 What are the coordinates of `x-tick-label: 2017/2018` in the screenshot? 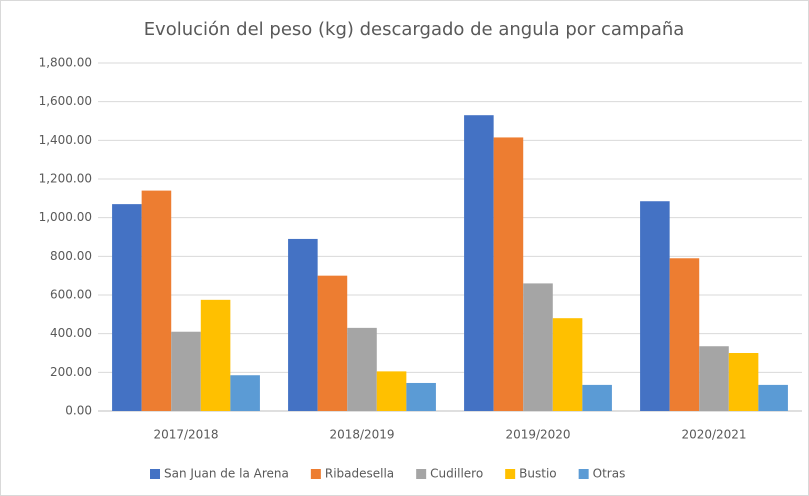 It's located at (185, 435).